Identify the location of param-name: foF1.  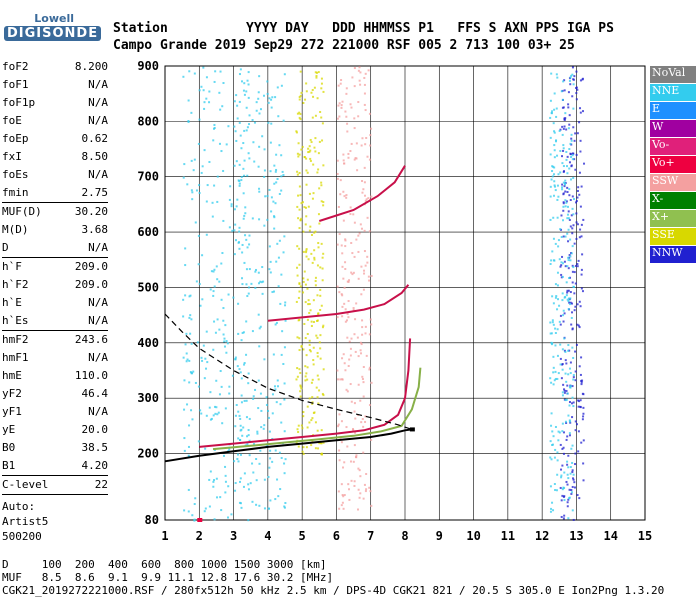
(15, 84).